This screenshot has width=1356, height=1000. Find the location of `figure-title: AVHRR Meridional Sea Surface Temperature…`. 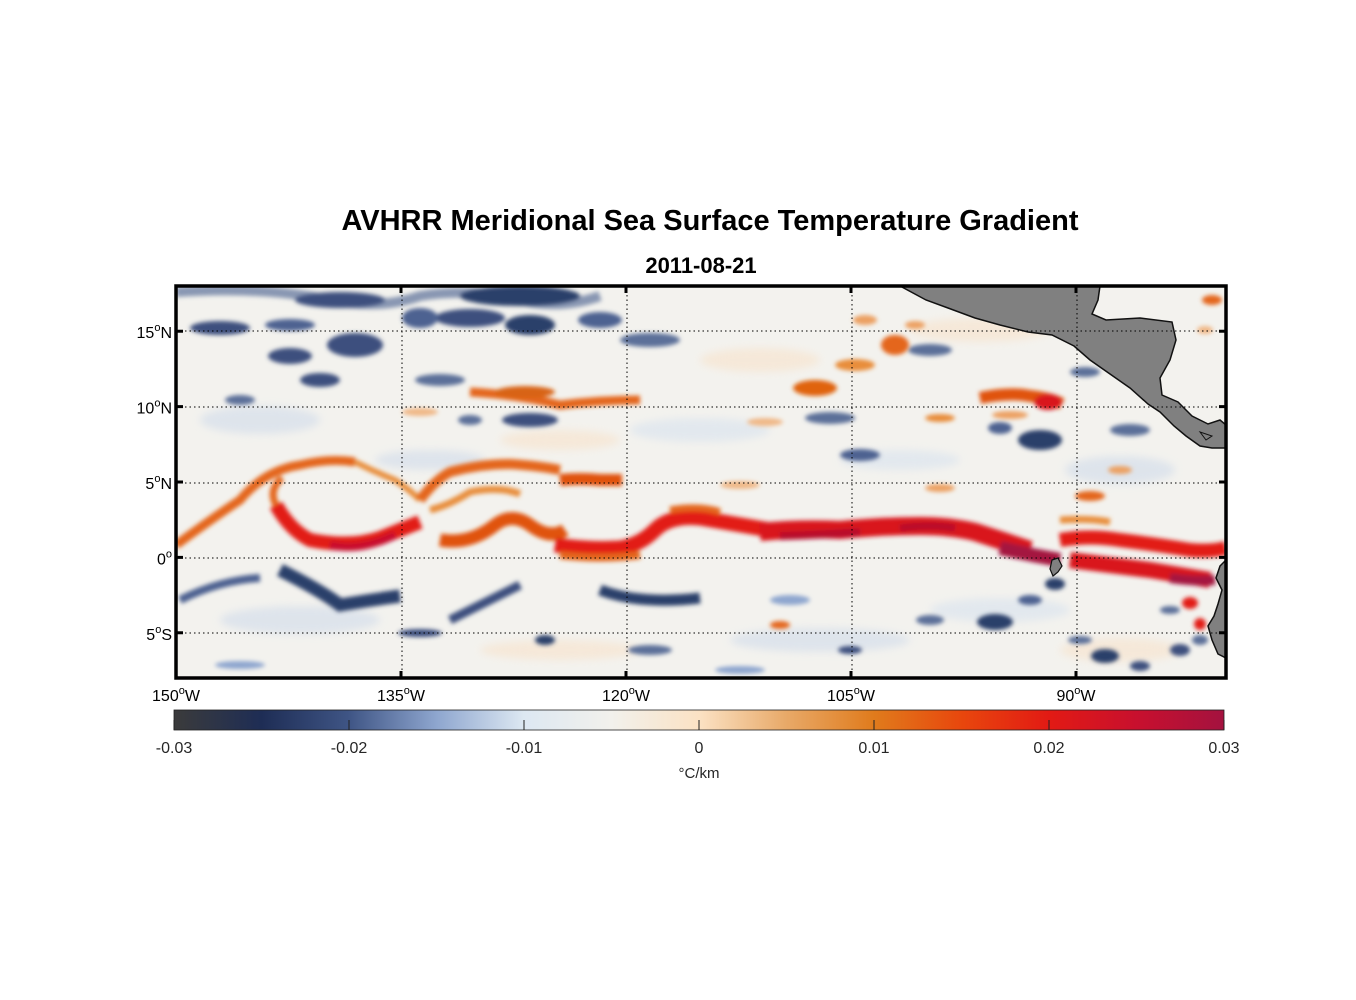

figure-title: AVHRR Meridional Sea Surface Temperature… is located at coordinates (710, 221).